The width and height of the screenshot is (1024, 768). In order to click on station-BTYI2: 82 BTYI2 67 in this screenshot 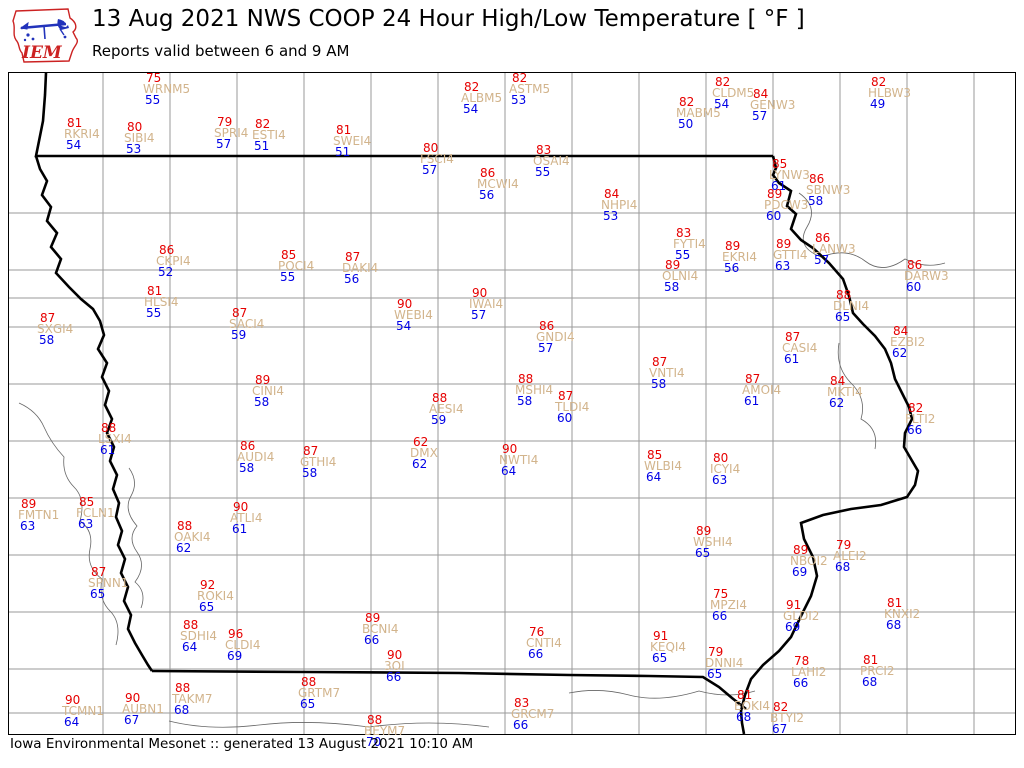, I will do `click(787, 718)`.